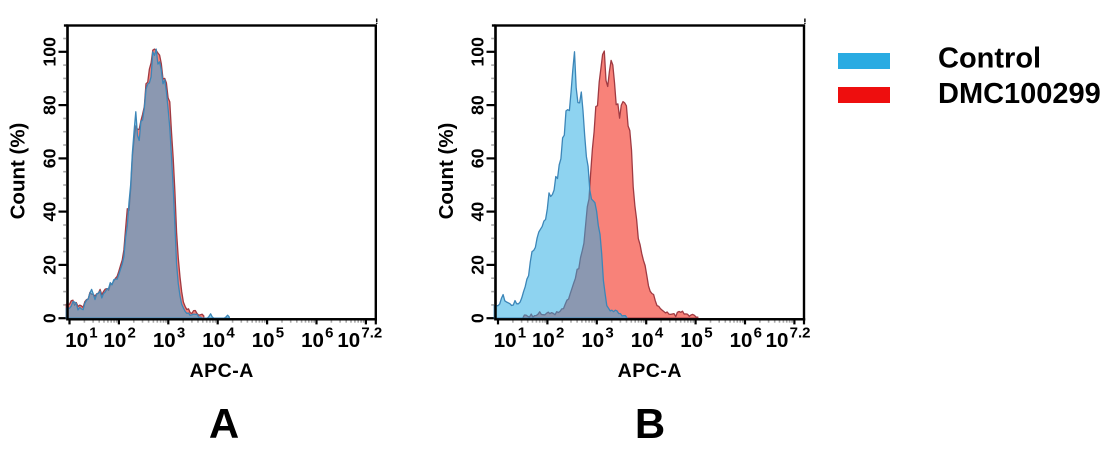 Image resolution: width=1116 pixels, height=453 pixels. What do you see at coordinates (1019, 94) in the screenshot?
I see `svg-text: DMC100299` at bounding box center [1019, 94].